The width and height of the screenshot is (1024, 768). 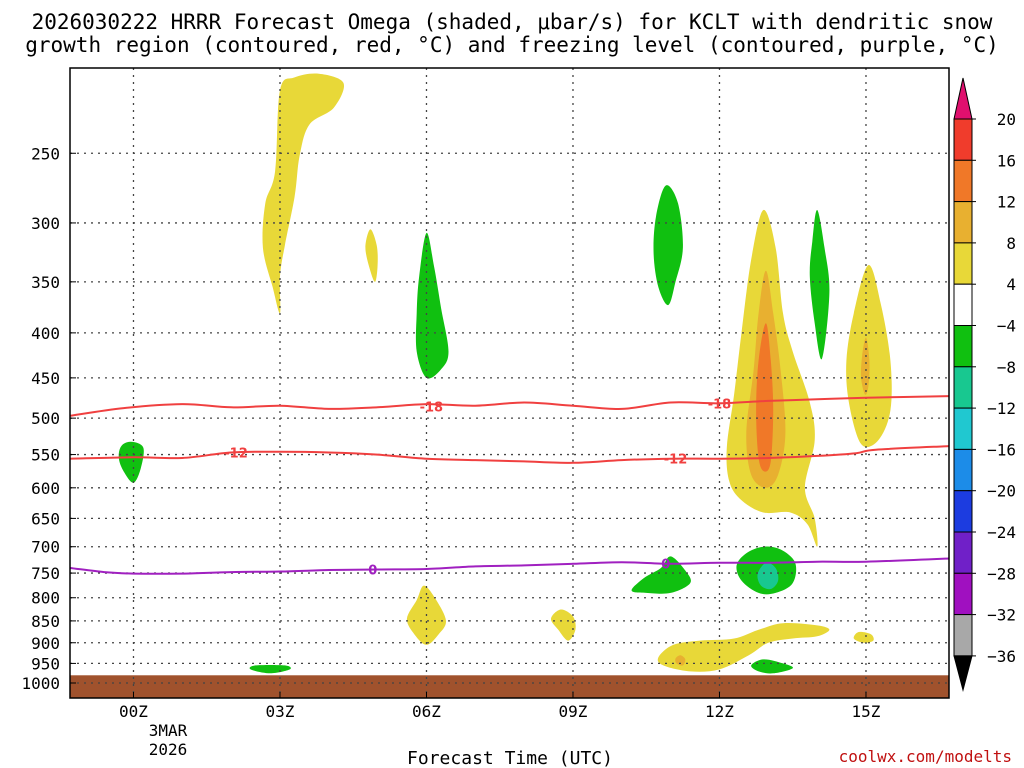 What do you see at coordinates (1006, 202) in the screenshot?
I see `colorbar-label: 12` at bounding box center [1006, 202].